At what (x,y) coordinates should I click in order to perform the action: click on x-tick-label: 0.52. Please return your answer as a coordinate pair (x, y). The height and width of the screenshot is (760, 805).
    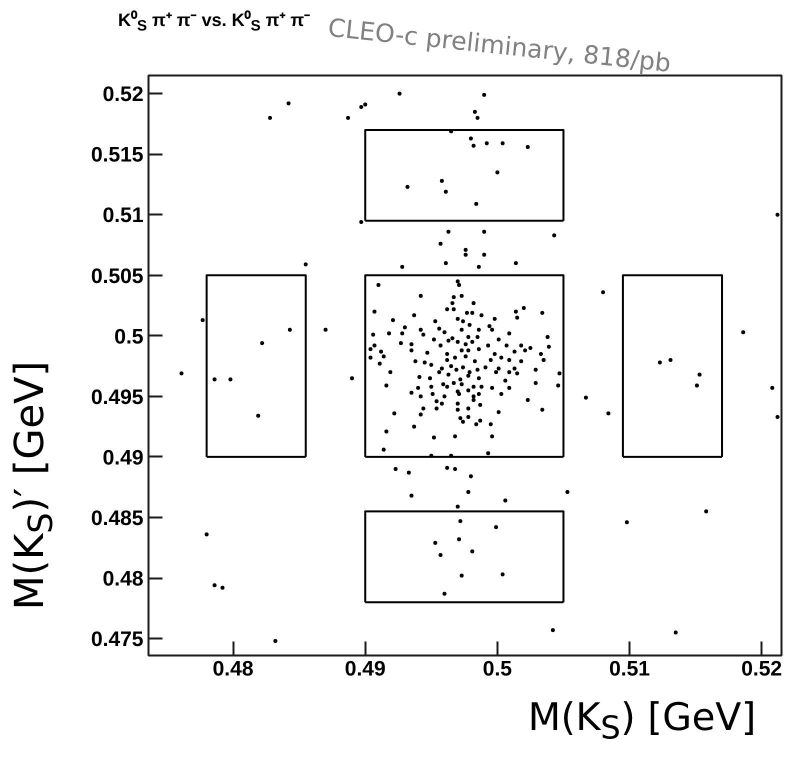
    Looking at the image, I should click on (761, 669).